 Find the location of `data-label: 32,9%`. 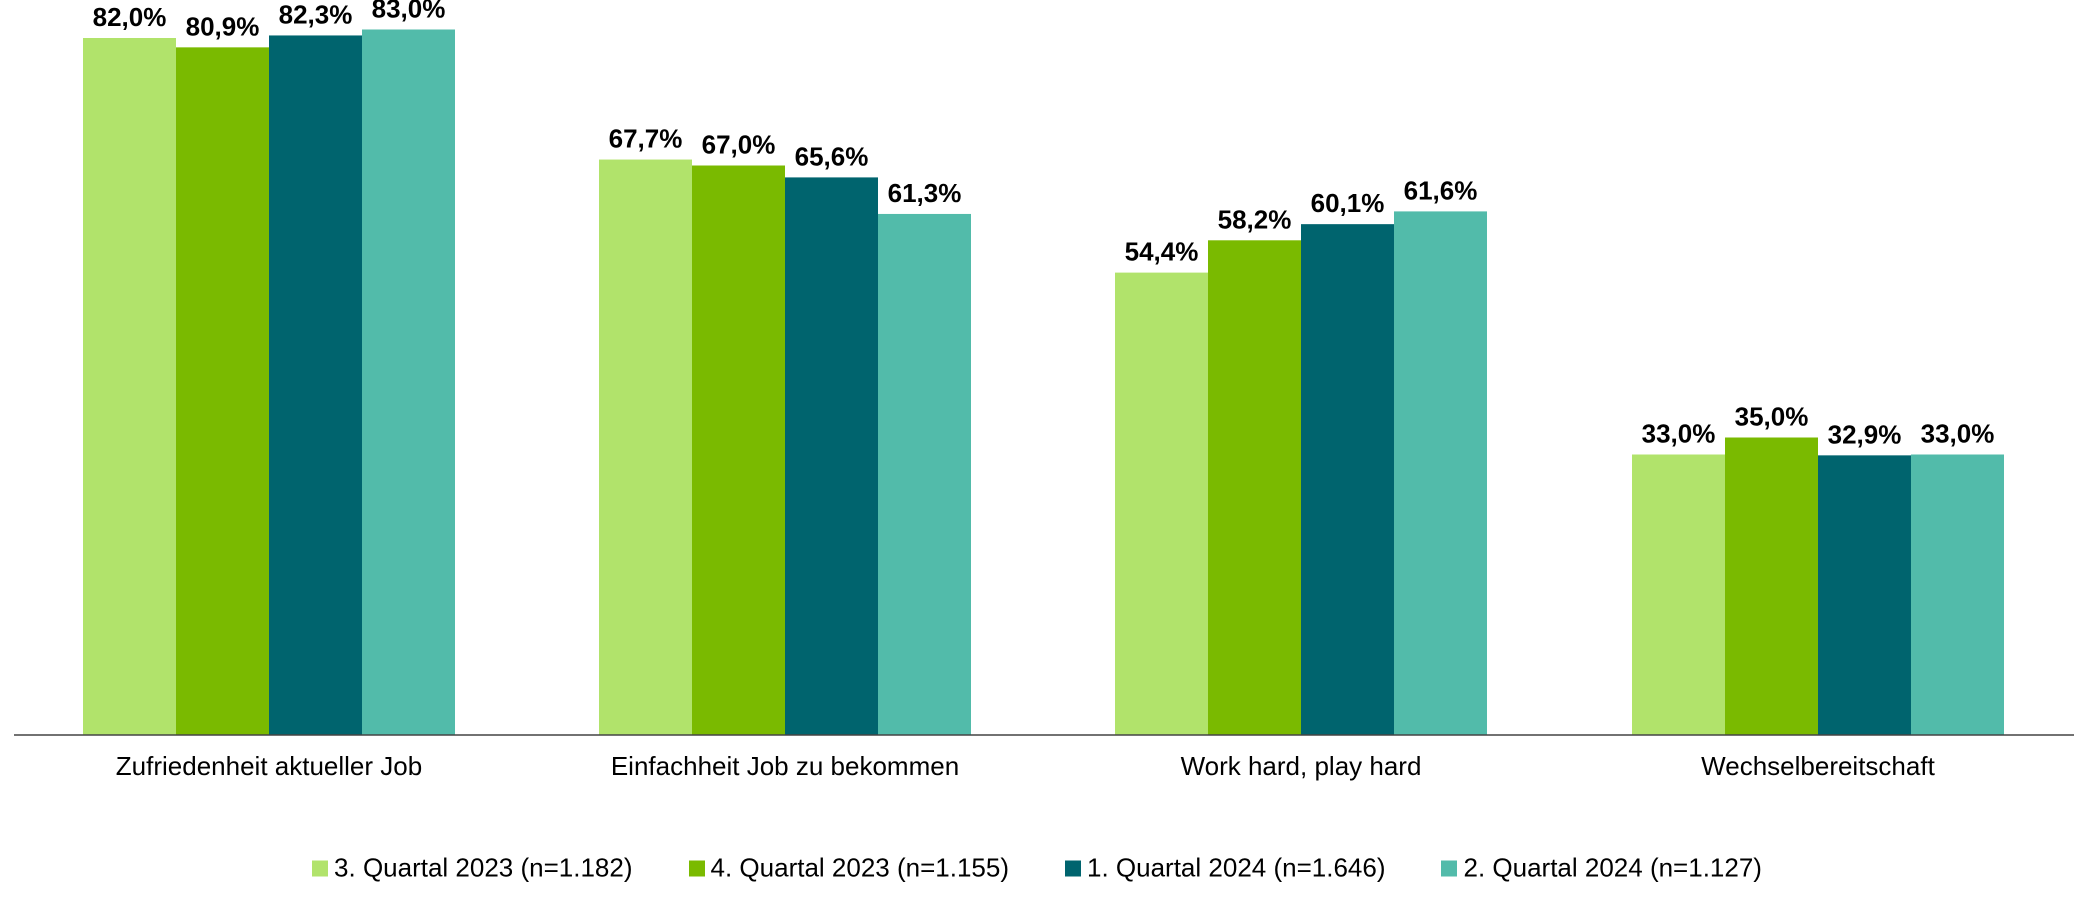

data-label: 32,9% is located at coordinates (1865, 434).